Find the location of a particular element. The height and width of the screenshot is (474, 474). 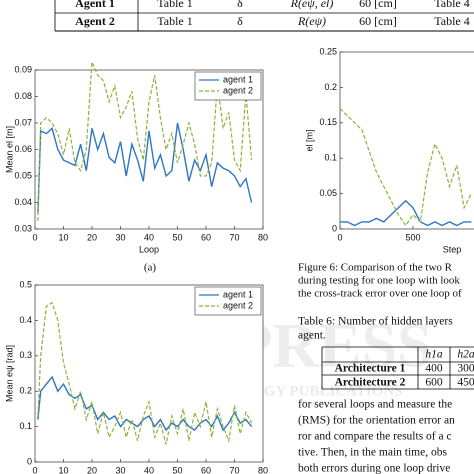

x-axis-label: Loop is located at coordinates (149, 249).